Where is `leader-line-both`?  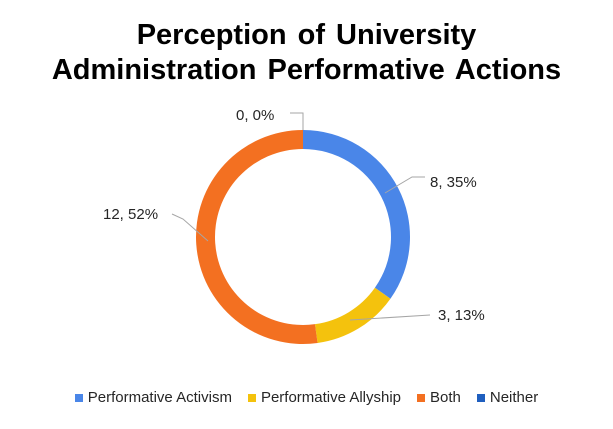 leader-line-both is located at coordinates (190, 227).